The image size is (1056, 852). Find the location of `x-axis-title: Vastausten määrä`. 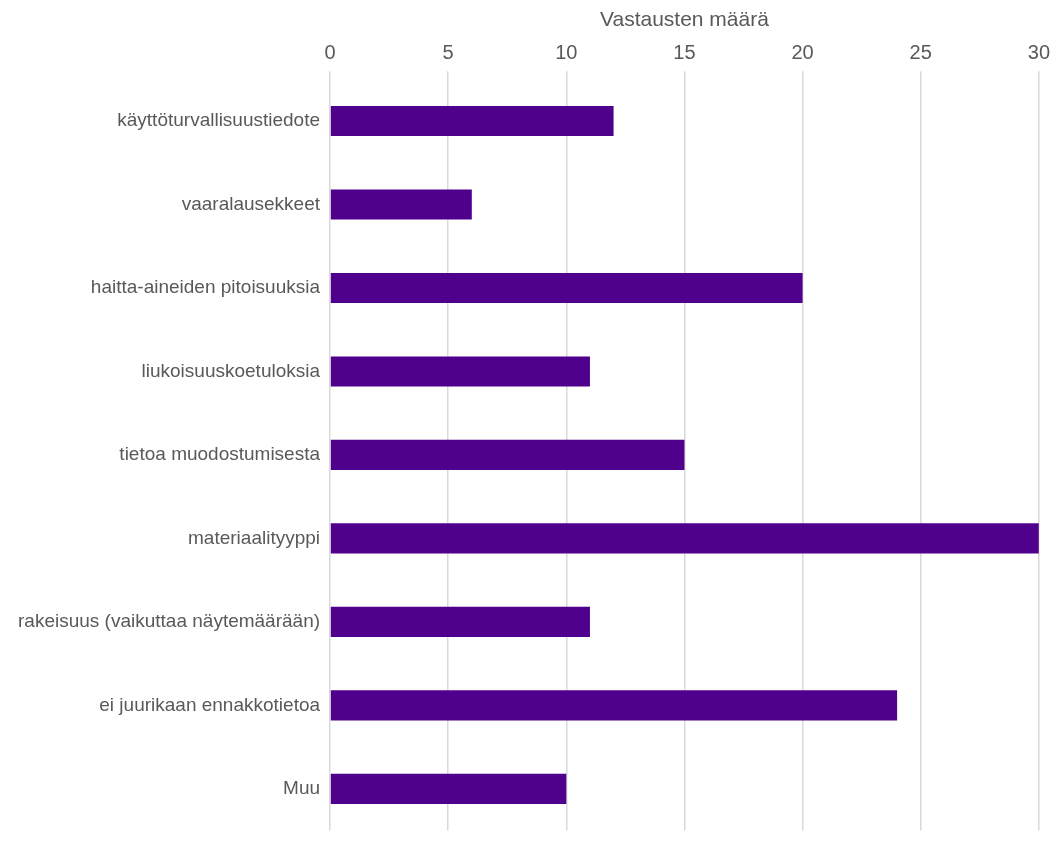

x-axis-title: Vastausten määrä is located at coordinates (685, 19).